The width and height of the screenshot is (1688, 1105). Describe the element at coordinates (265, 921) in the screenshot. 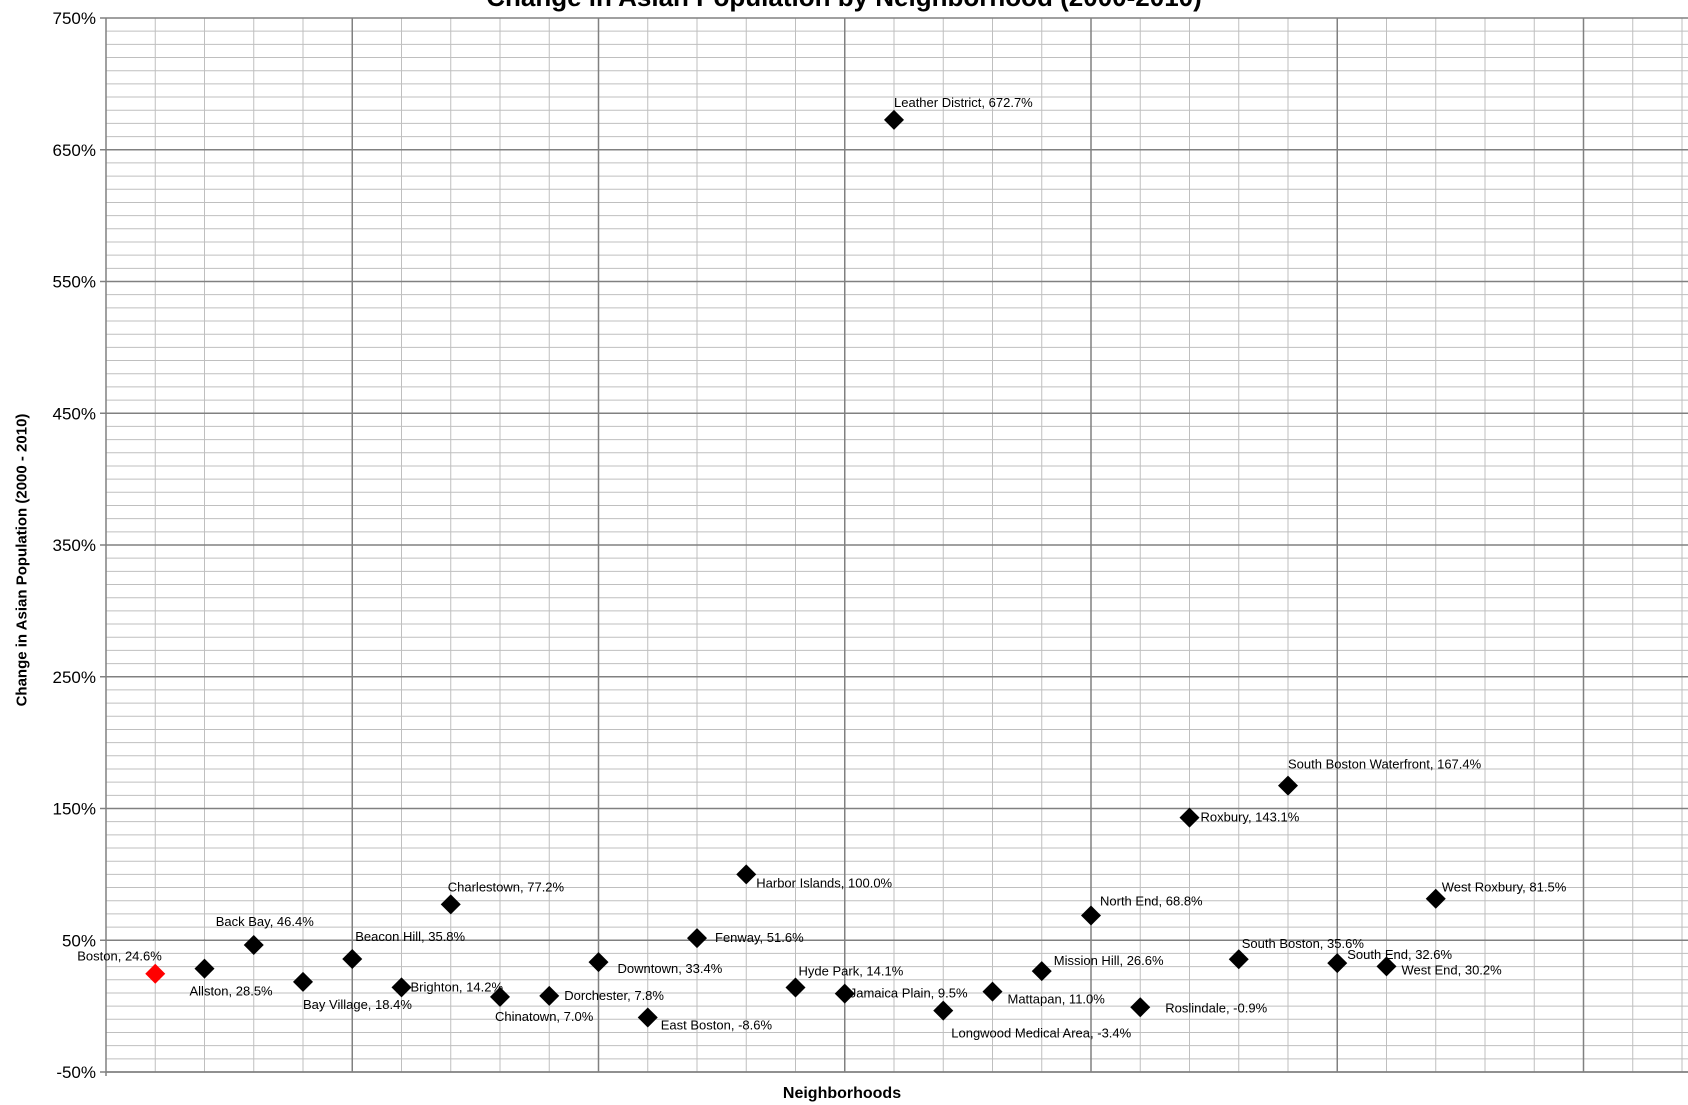

I see `data-label: Back Bay, 46.4%` at that location.